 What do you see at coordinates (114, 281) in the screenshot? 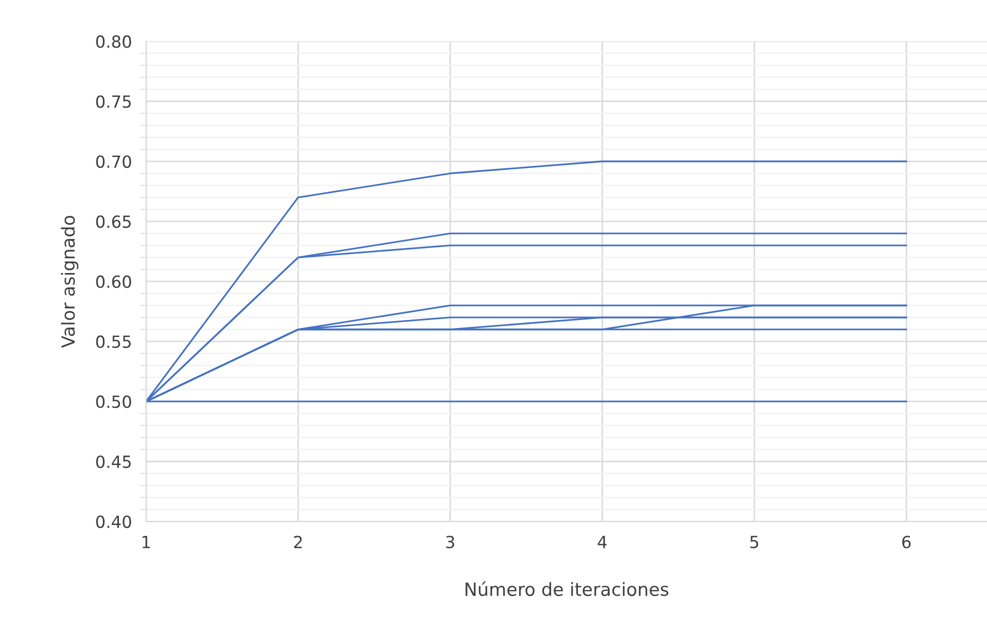
I see `y-tick-label: 0.60` at bounding box center [114, 281].